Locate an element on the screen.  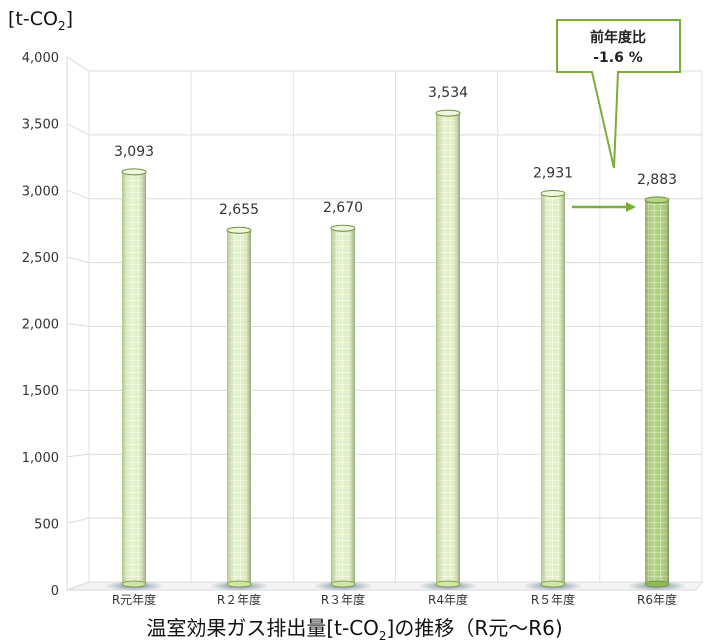
value-label: 3,093 is located at coordinates (134, 152).